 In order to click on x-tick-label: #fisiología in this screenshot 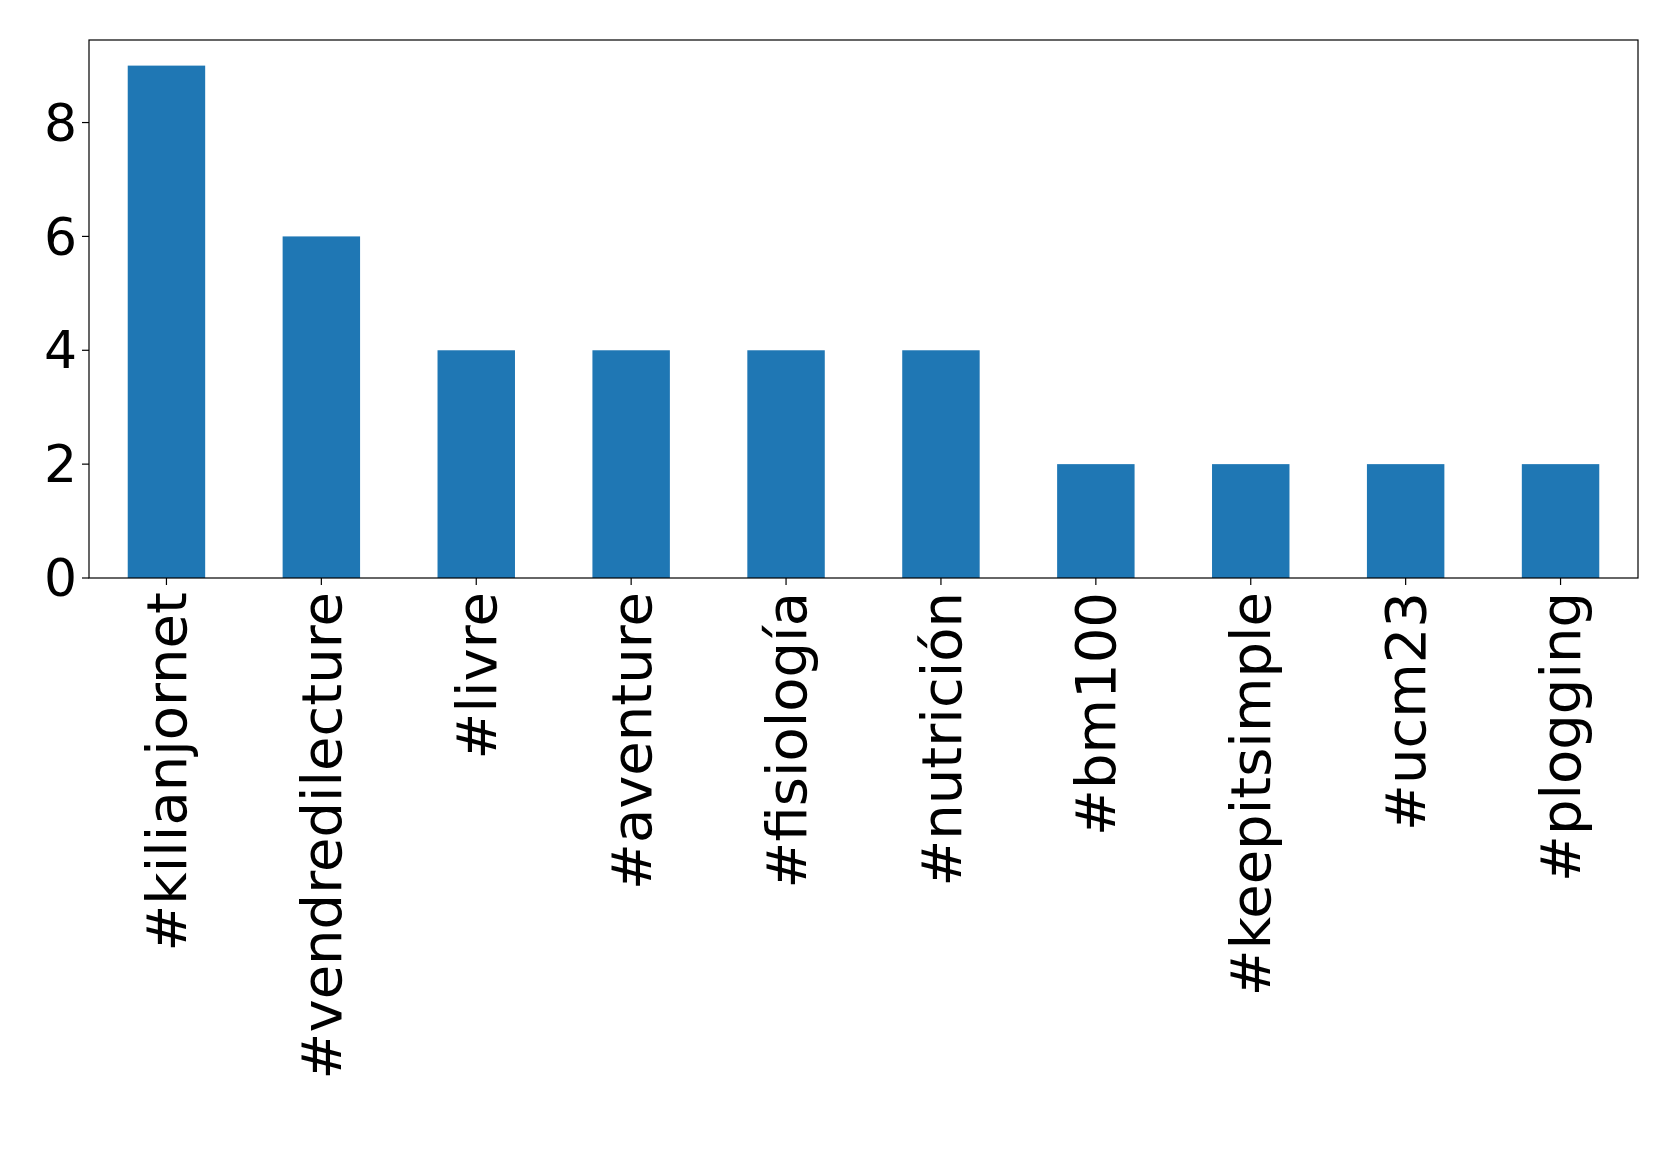, I will do `click(786, 740)`.